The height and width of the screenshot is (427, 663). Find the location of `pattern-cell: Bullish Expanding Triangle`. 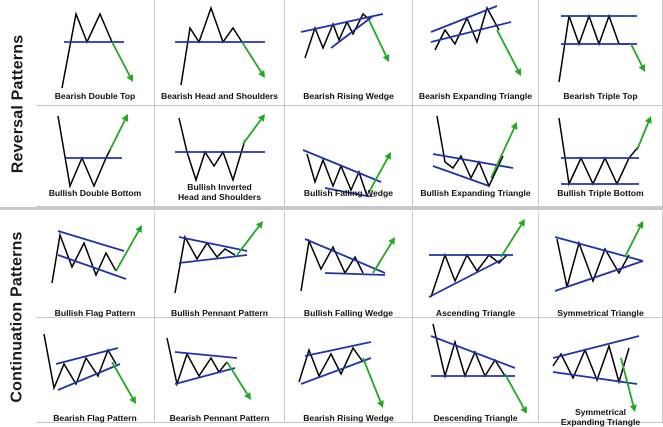

pattern-cell: Bullish Expanding Triangle is located at coordinates (476, 156).